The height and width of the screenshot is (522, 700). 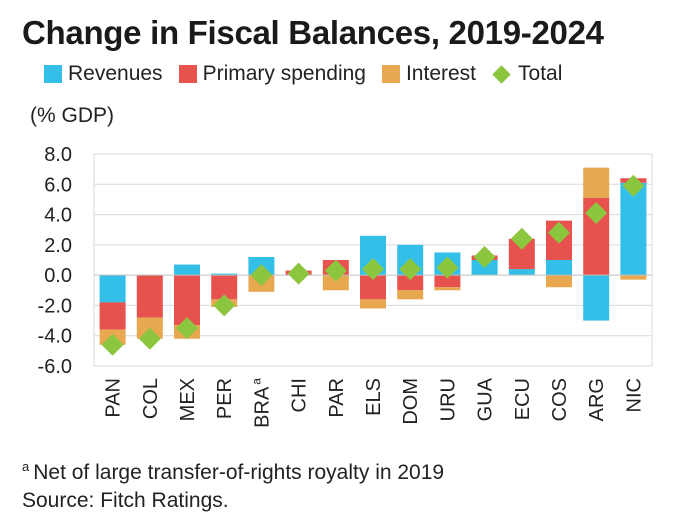 What do you see at coordinates (58, 155) in the screenshot?
I see `y-tick-label: 8.0` at bounding box center [58, 155].